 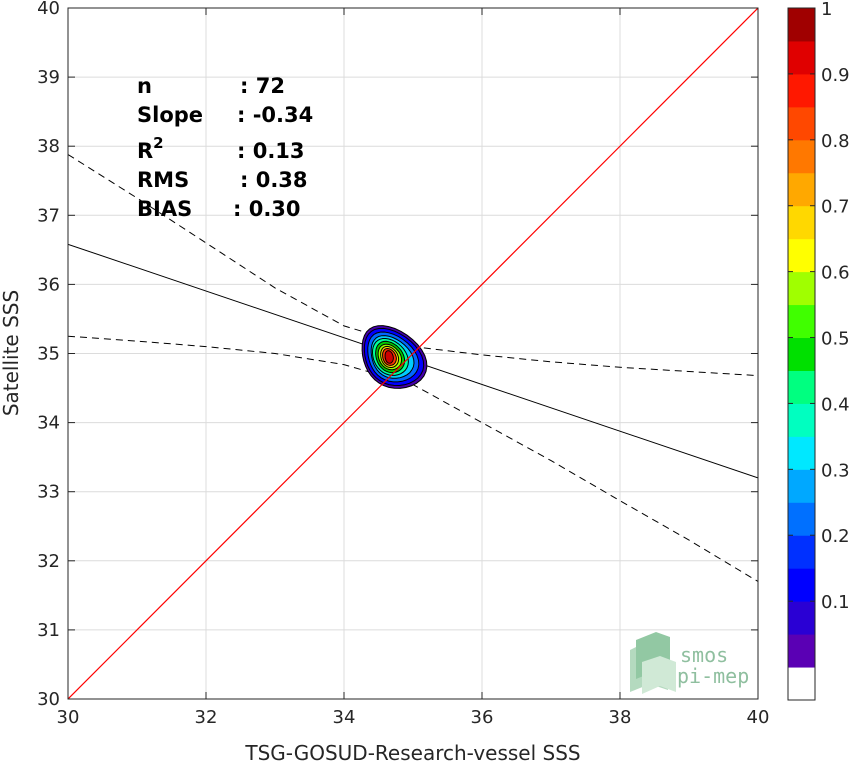 What do you see at coordinates (48, 630) in the screenshot?
I see `y-tick-label: 31` at bounding box center [48, 630].